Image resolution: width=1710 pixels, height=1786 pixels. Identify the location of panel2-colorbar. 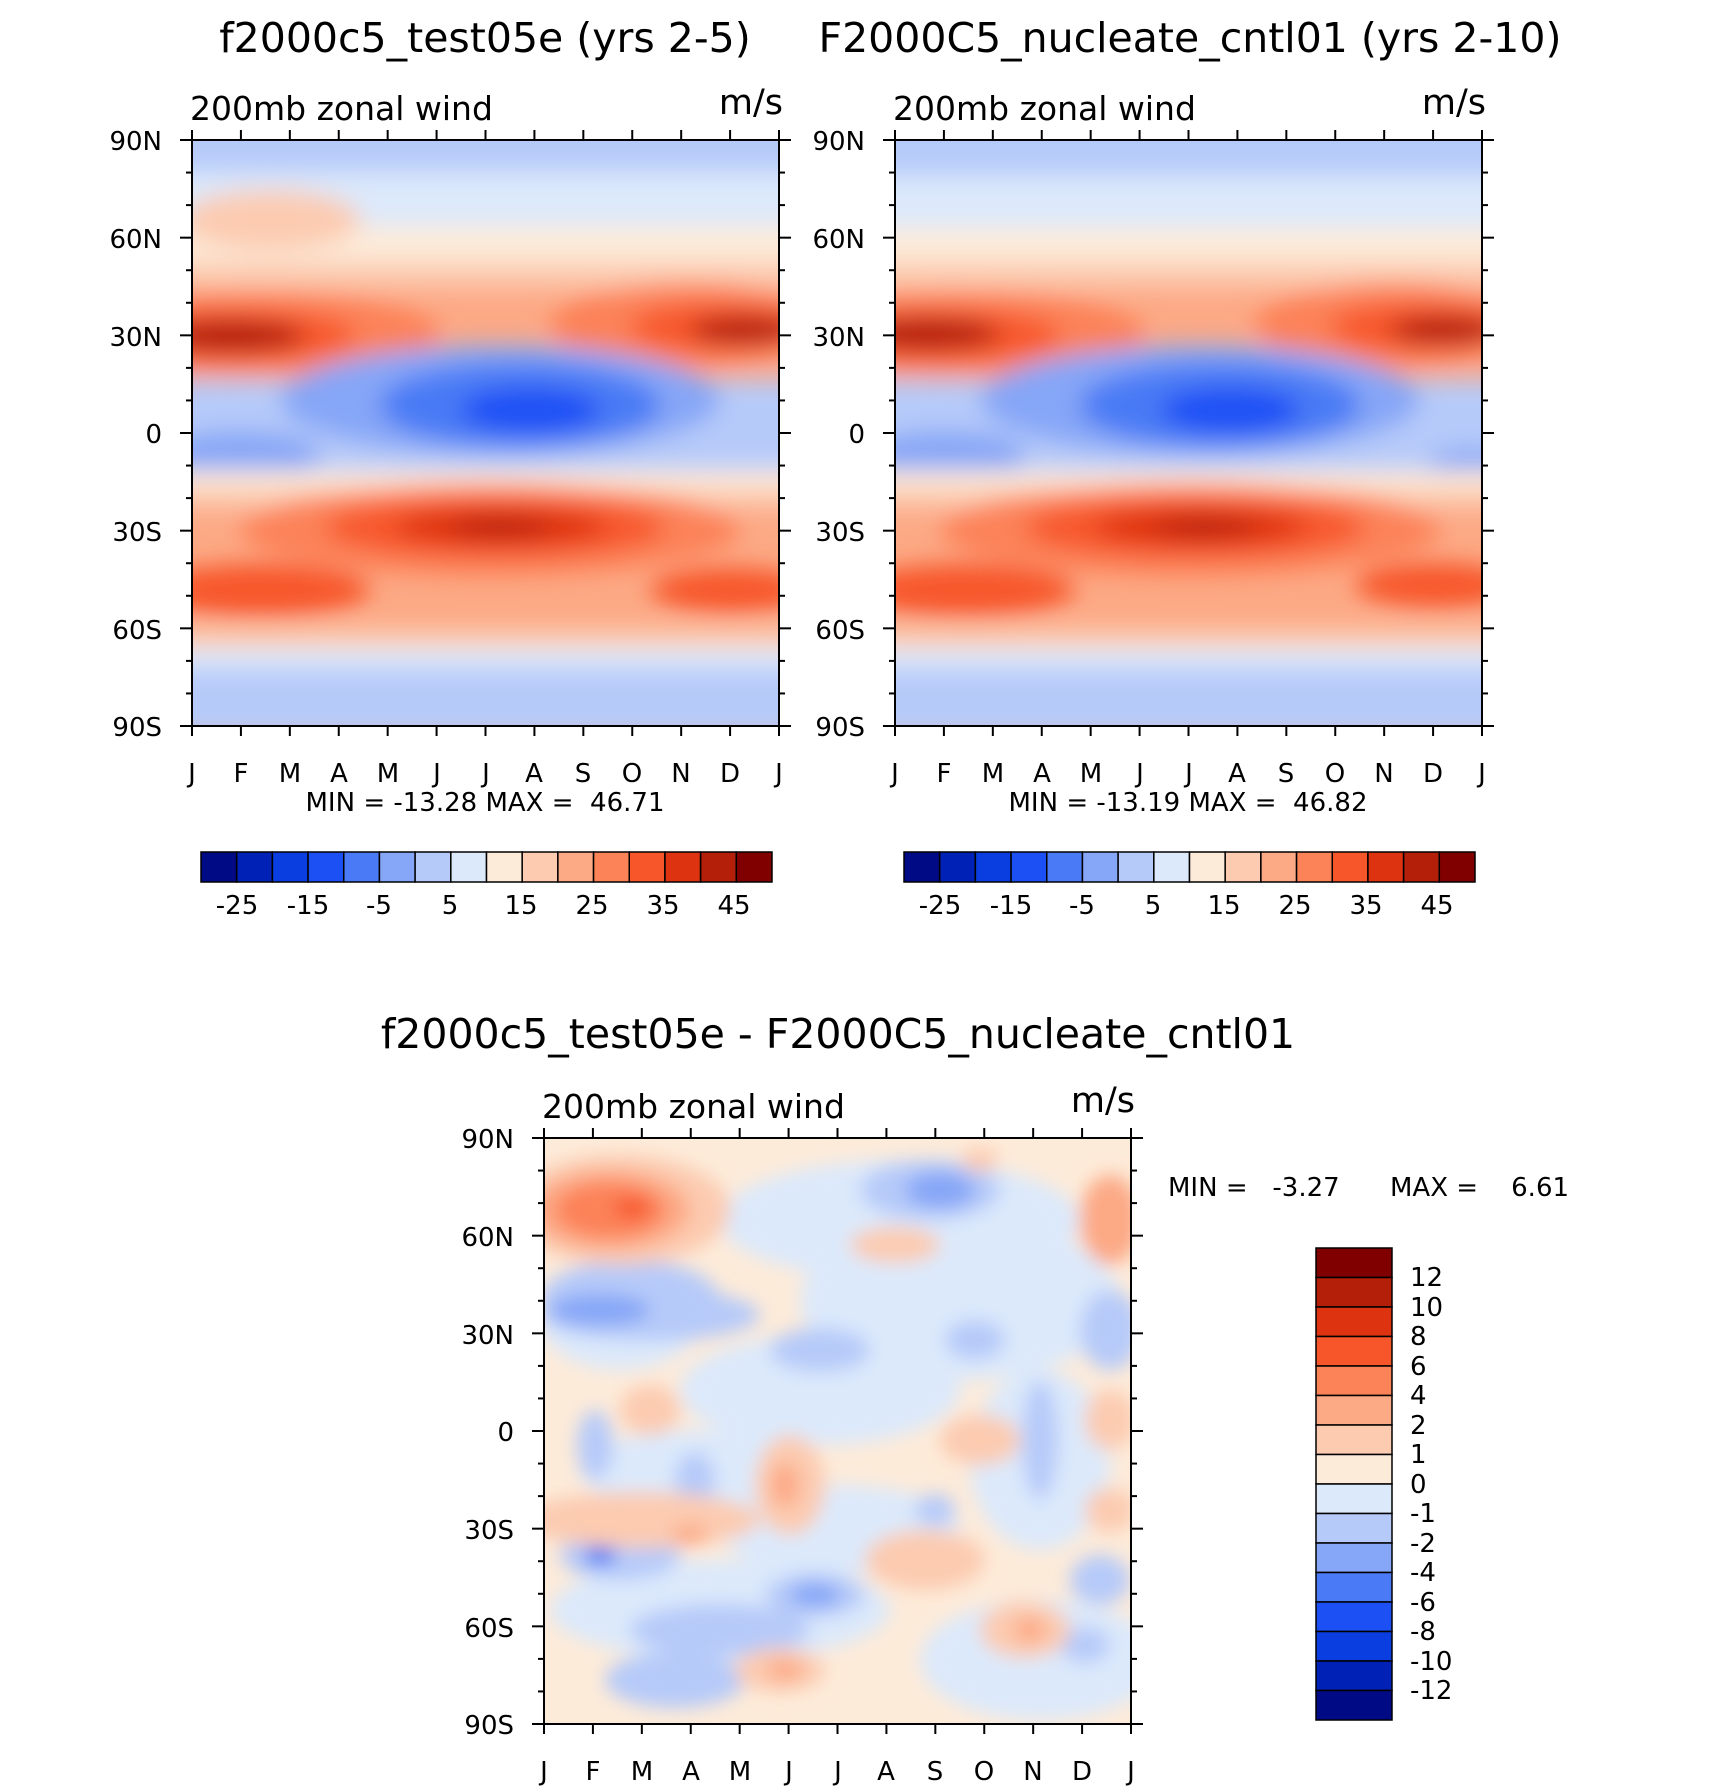
(1189, 867).